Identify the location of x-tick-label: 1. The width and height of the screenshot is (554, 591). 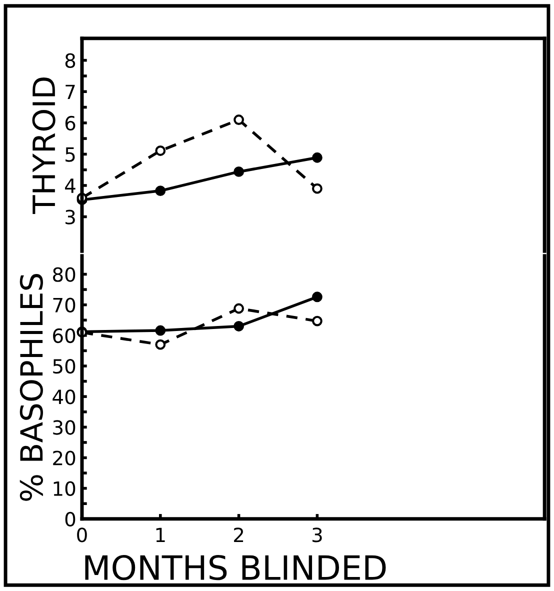
(160, 535).